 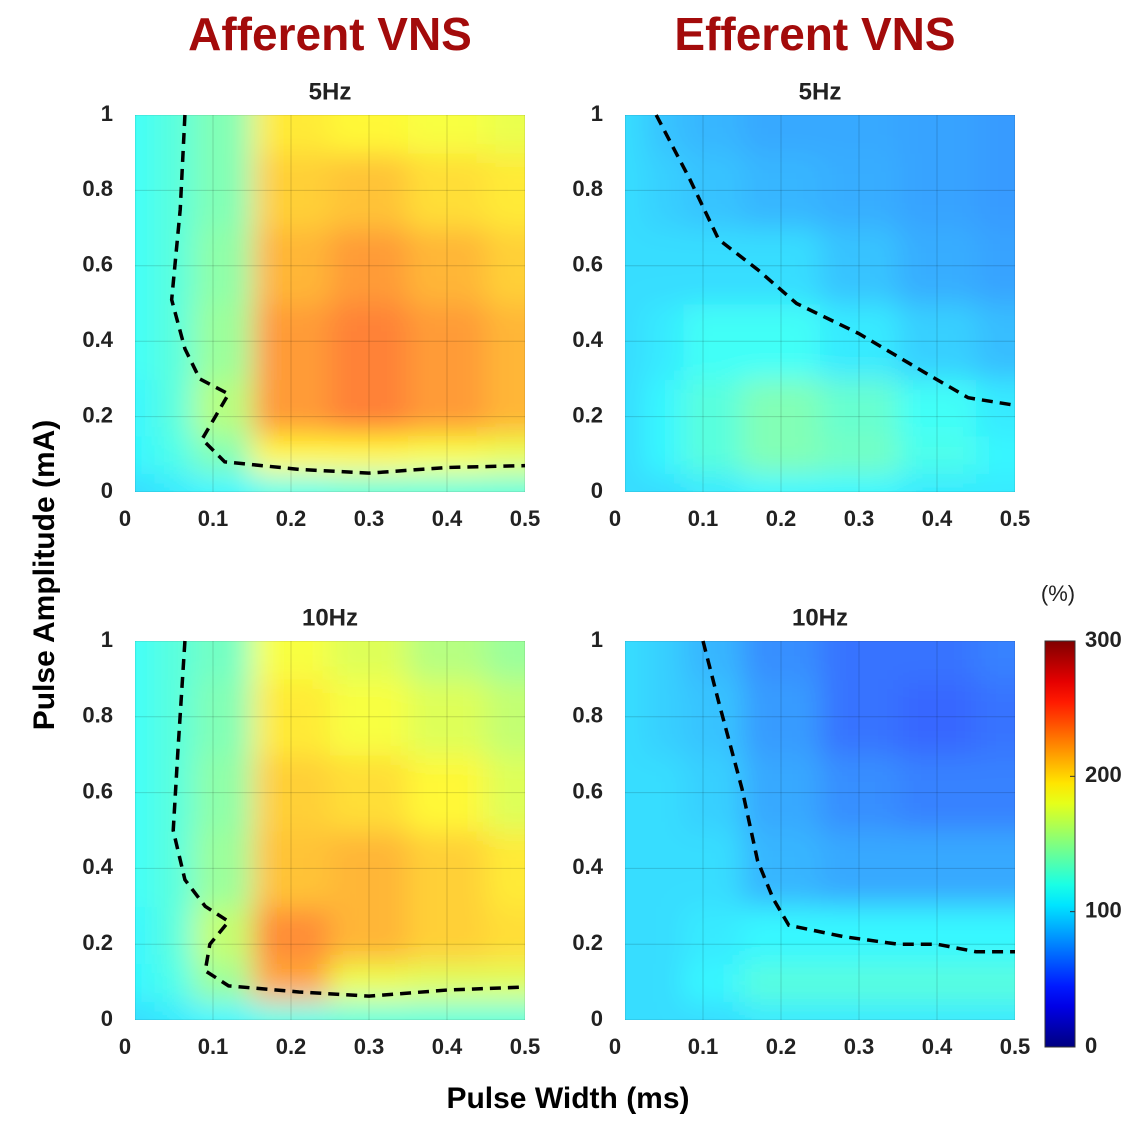 What do you see at coordinates (1060, 844) in the screenshot?
I see `colorbar` at bounding box center [1060, 844].